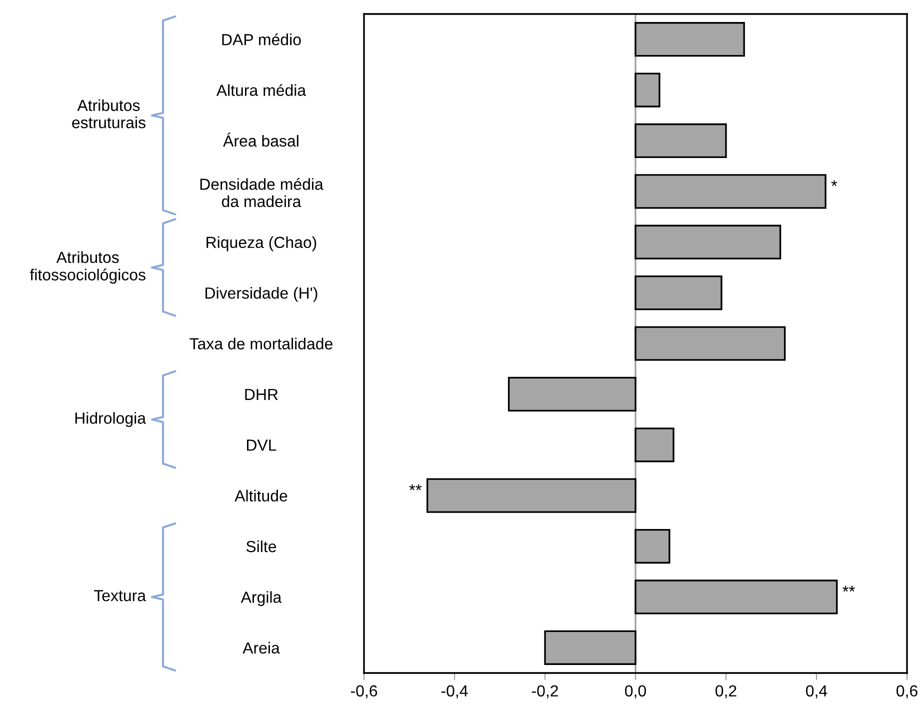  Describe the element at coordinates (817, 691) in the screenshot. I see `x-tick-label: 0,4` at that location.